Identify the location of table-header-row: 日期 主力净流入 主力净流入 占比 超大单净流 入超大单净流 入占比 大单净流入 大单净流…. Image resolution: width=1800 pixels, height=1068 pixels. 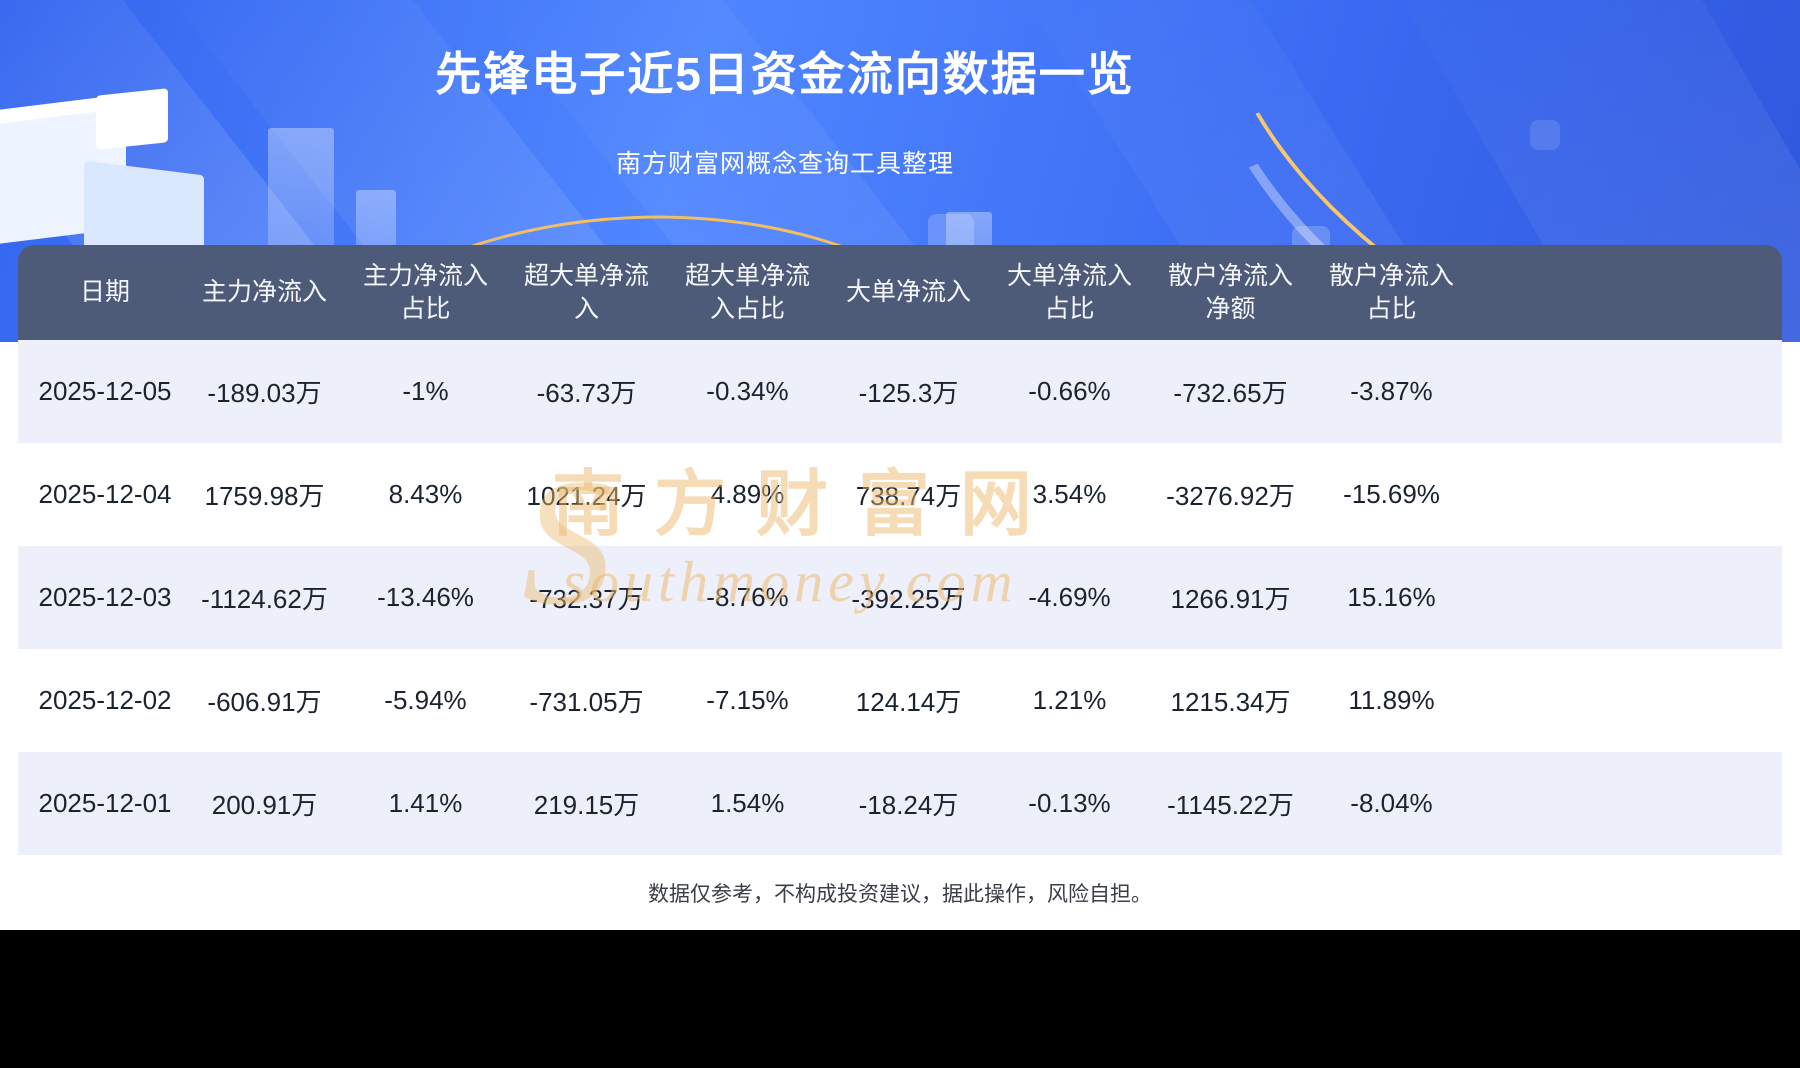
(900, 292).